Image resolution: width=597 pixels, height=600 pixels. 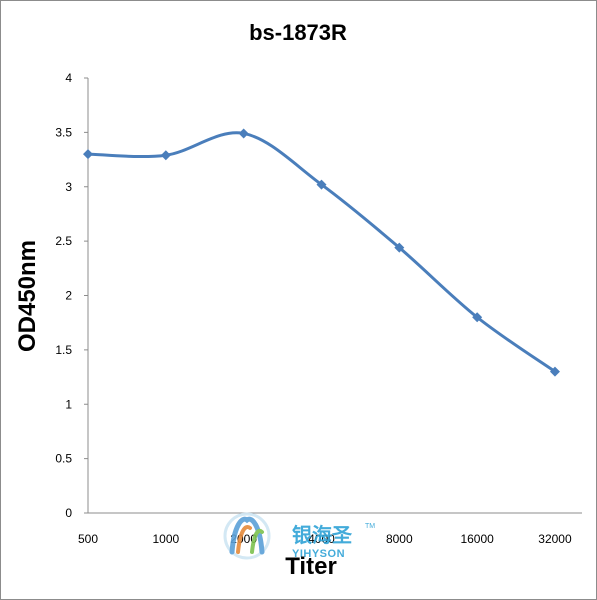 I want to click on x-tick-label: 32000, so click(x=555, y=539).